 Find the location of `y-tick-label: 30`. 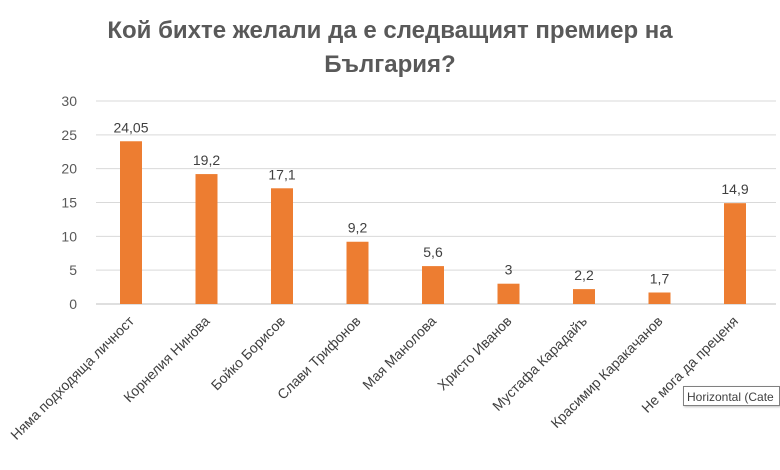

y-tick-label: 30 is located at coordinates (69, 101).